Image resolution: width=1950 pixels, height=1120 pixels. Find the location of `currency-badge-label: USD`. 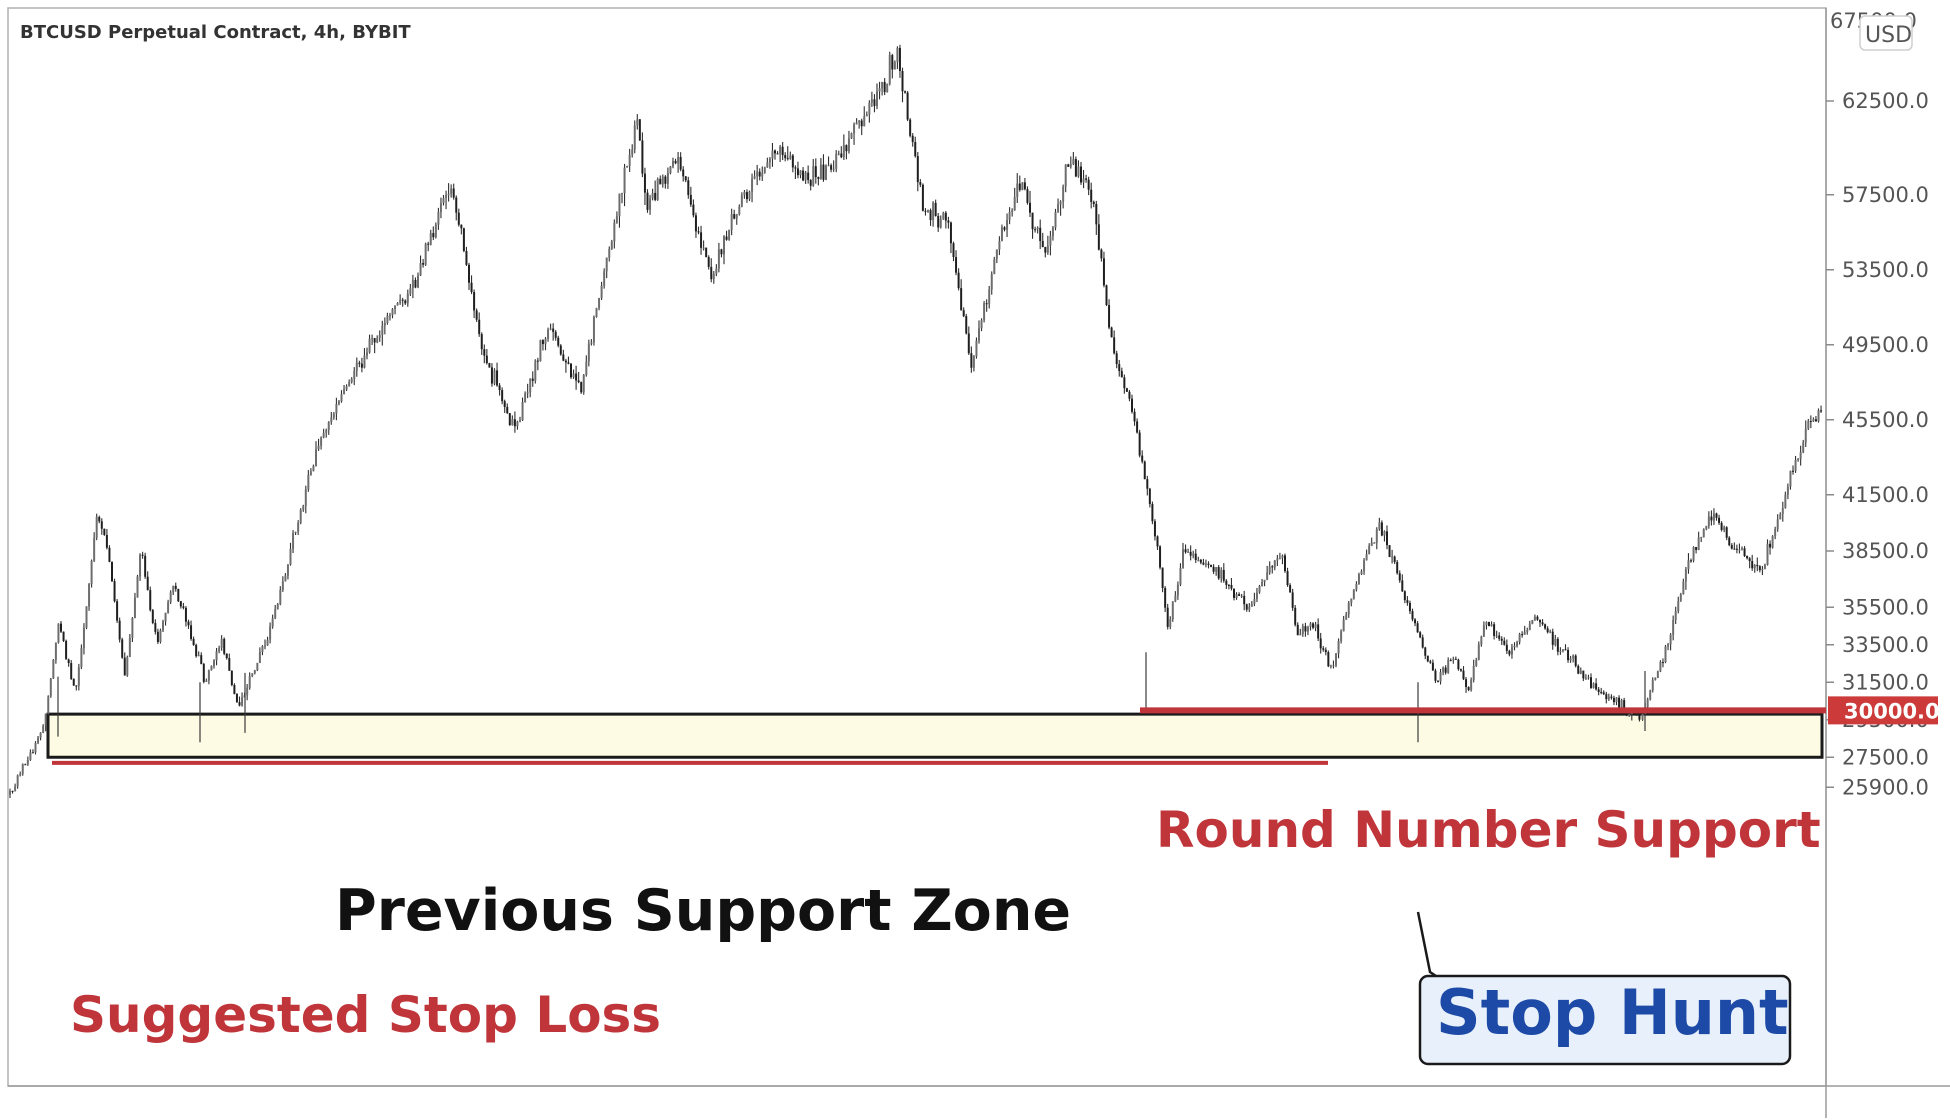

currency-badge-label: USD is located at coordinates (1888, 35).